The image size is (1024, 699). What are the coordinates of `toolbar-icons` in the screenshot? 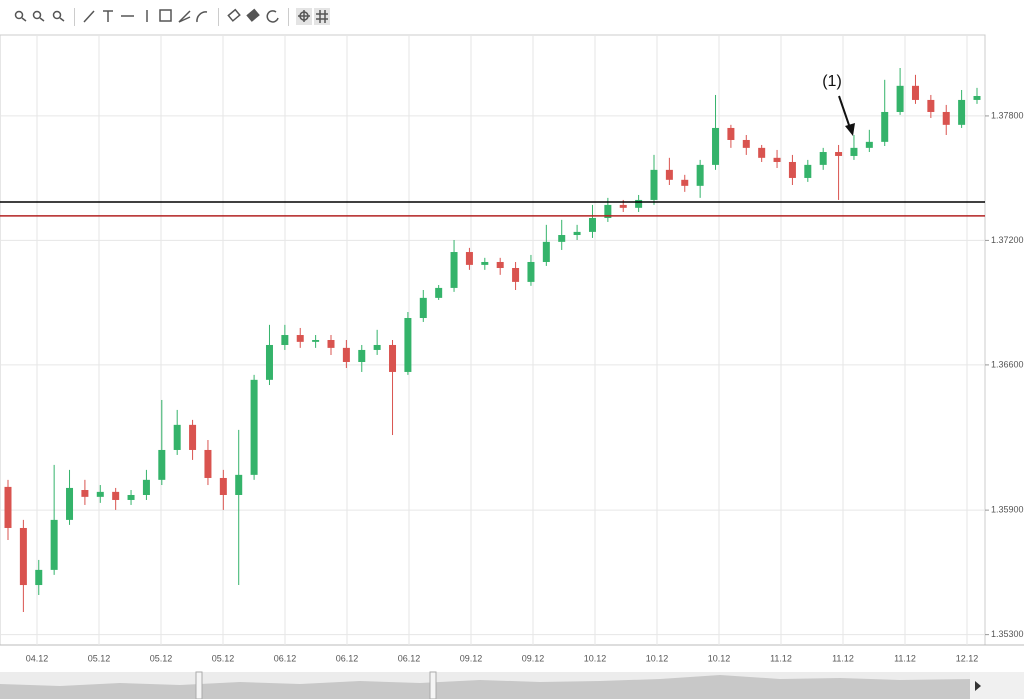 It's located at (172, 17).